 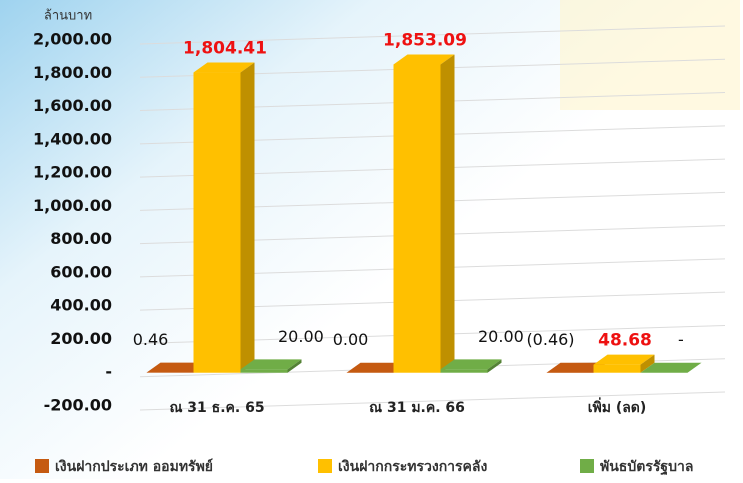 I want to click on x-tick-label: ณ 31 ธ.ค. 65, so click(x=216, y=408).